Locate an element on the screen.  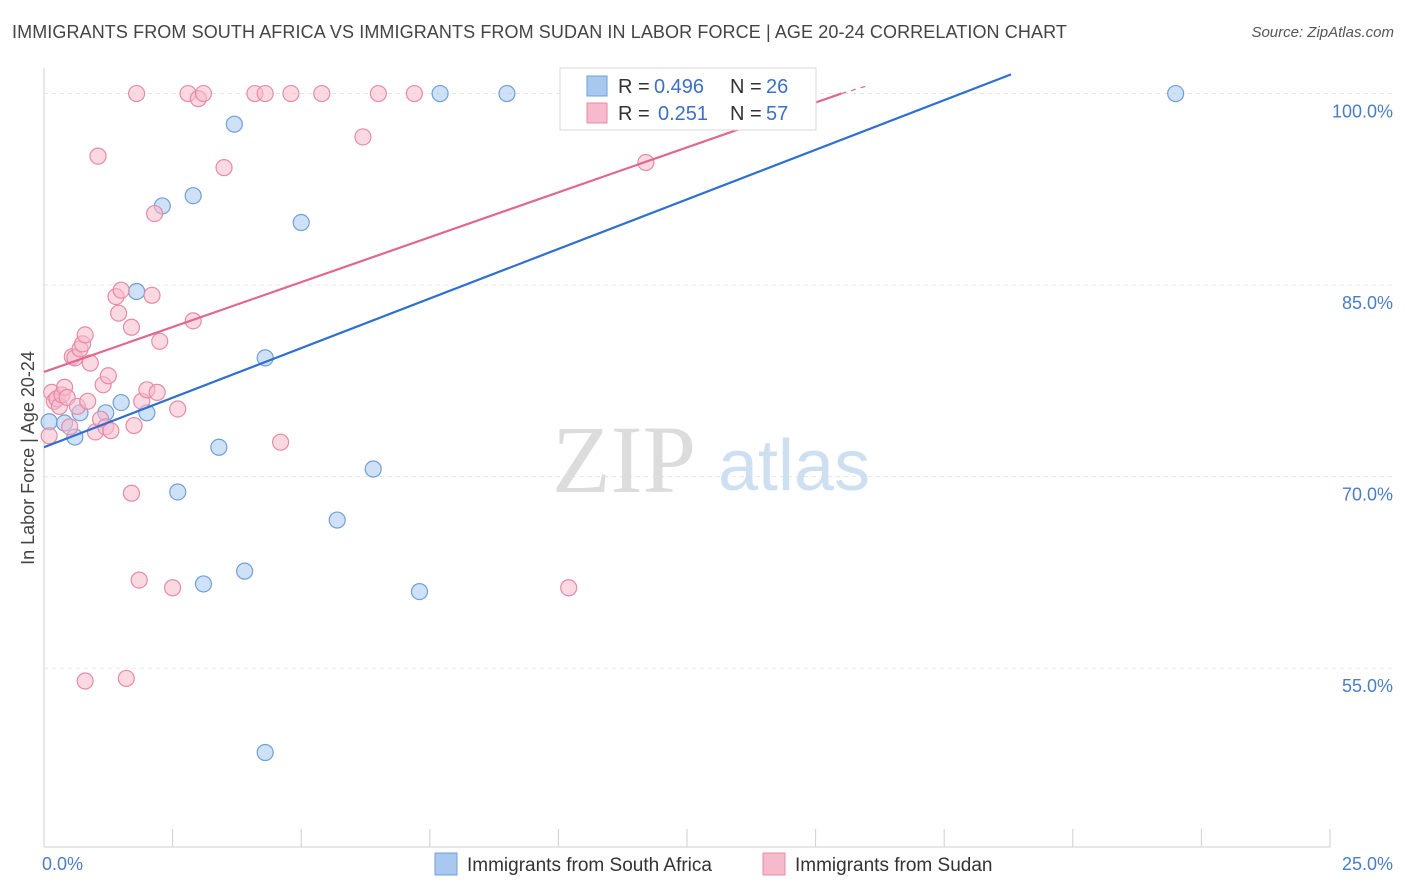
series-legend-label-sudan: Immigrants from Sudan is located at coordinates (893, 865).